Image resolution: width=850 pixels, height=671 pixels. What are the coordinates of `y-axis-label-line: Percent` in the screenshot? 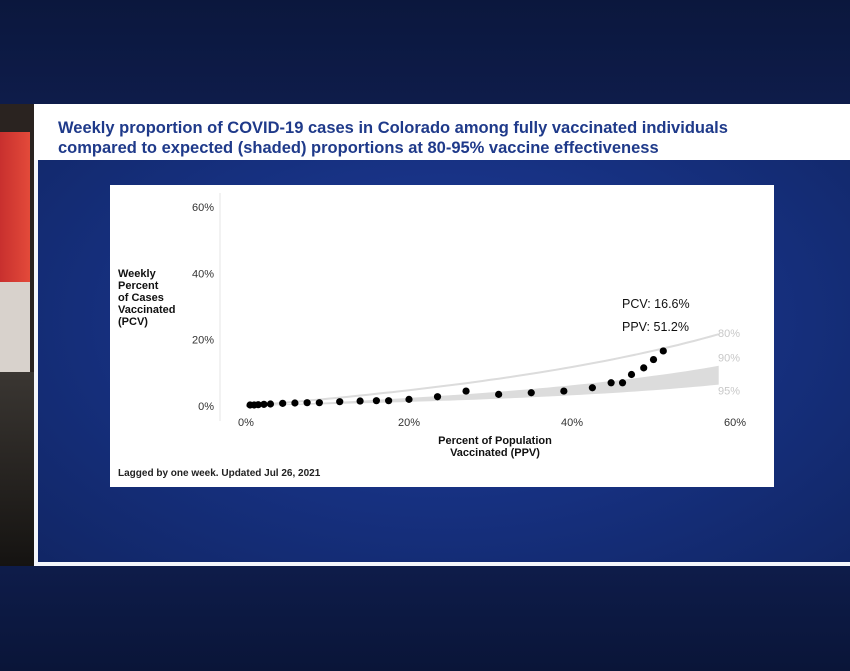 It's located at (138, 286).